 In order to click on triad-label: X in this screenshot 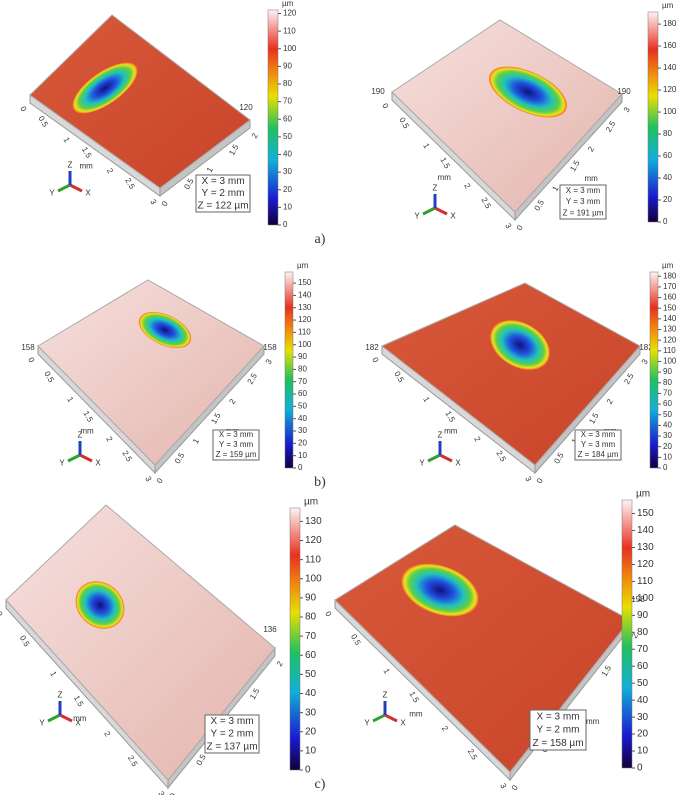, I will do `click(458, 463)`.